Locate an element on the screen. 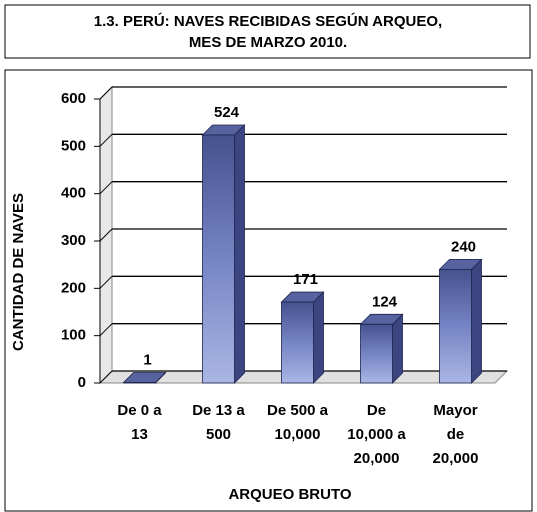  y-tick-label: 300 is located at coordinates (73, 240).